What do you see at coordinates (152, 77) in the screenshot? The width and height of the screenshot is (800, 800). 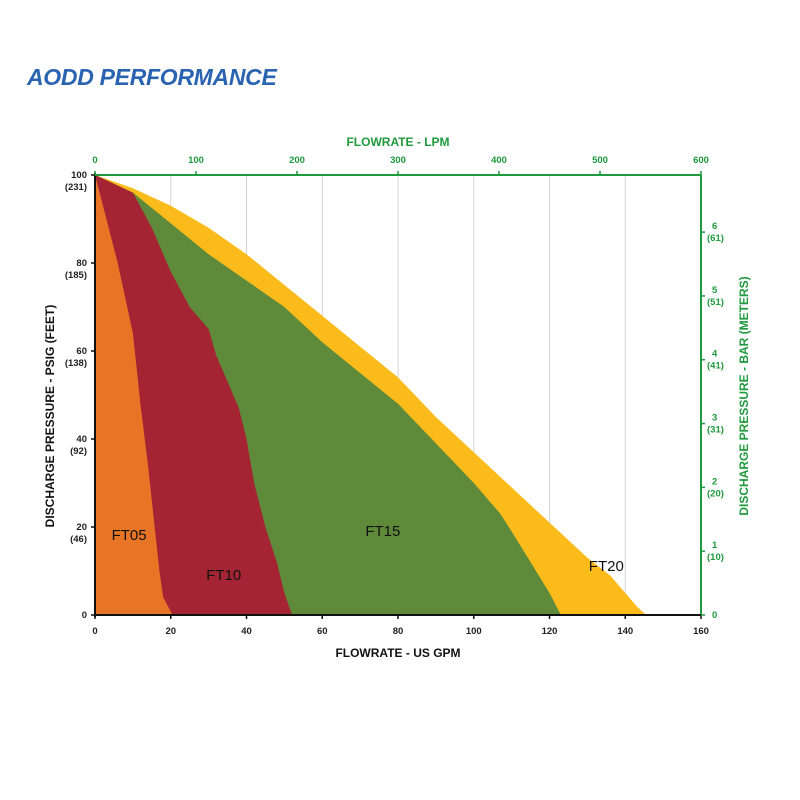 I see `page-title: AODD PERFORMANCE` at bounding box center [152, 77].